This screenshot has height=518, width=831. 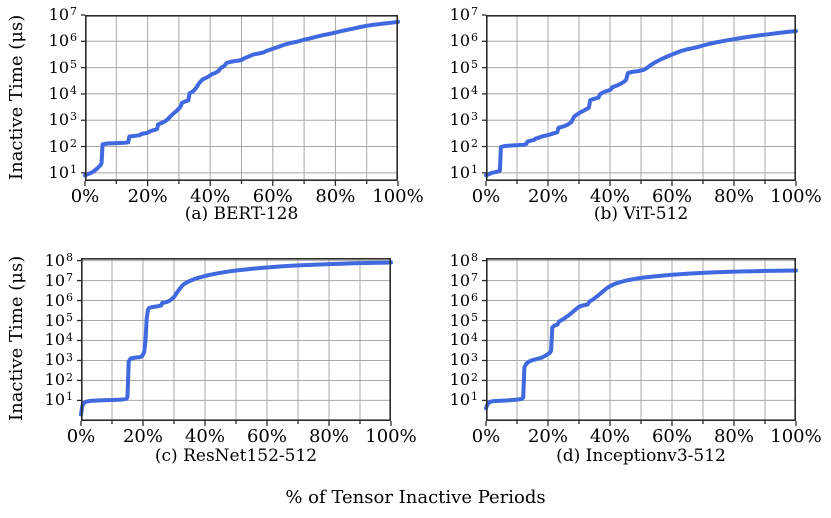 I want to click on plot-area-b, so click(x=640, y=100).